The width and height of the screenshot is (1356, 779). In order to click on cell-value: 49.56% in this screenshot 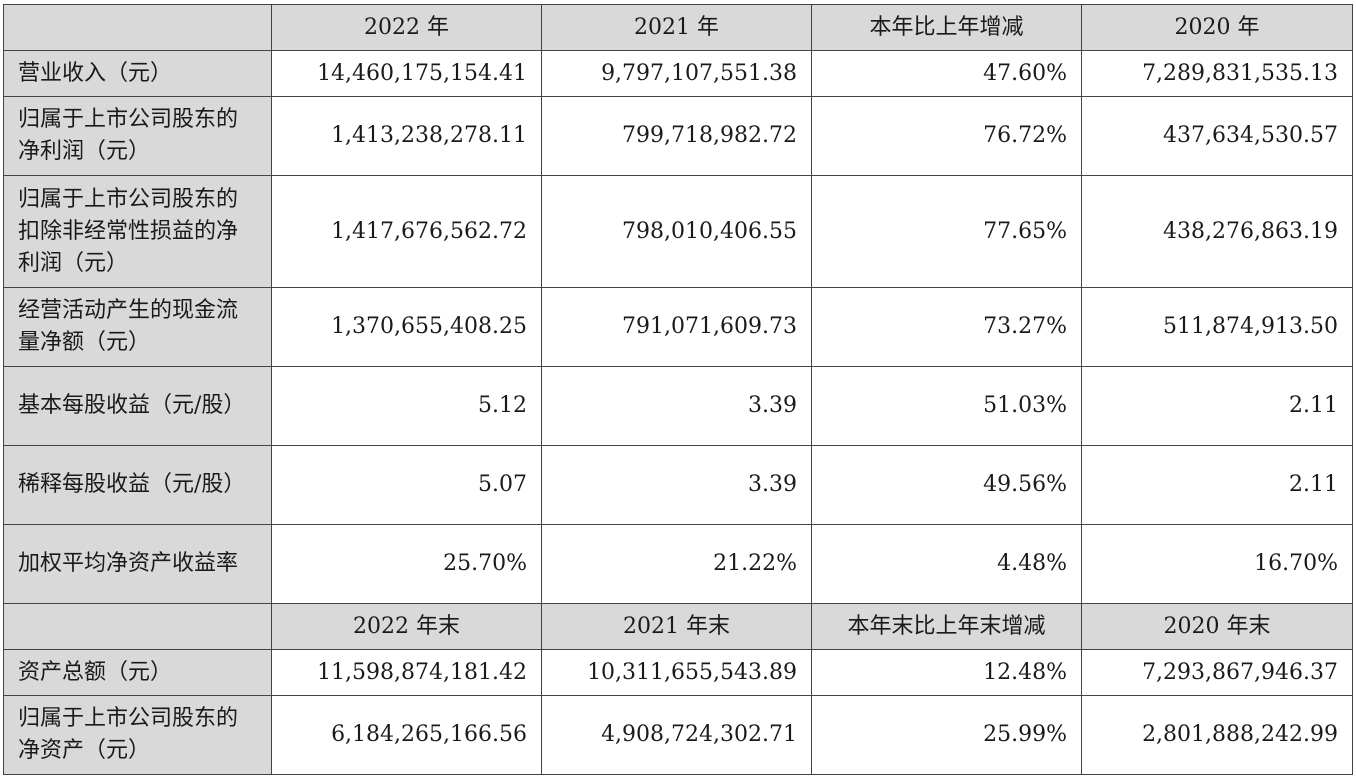, I will do `click(946, 485)`.